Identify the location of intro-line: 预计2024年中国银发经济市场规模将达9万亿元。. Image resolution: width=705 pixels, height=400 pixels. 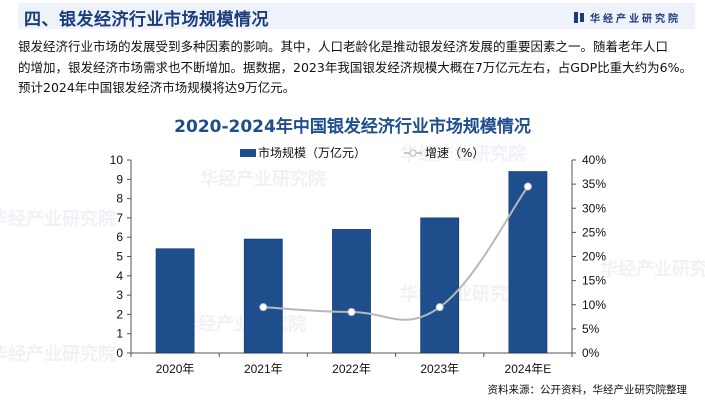
(157, 87).